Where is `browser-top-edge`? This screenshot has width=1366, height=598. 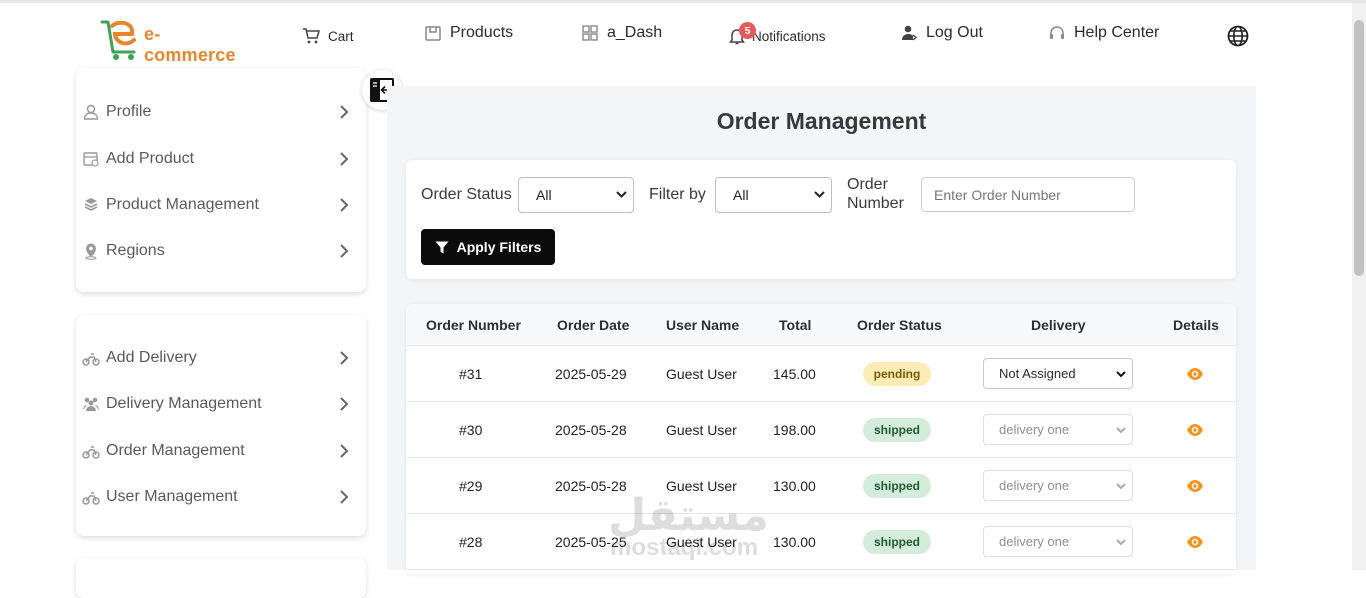
browser-top-edge is located at coordinates (683, 1).